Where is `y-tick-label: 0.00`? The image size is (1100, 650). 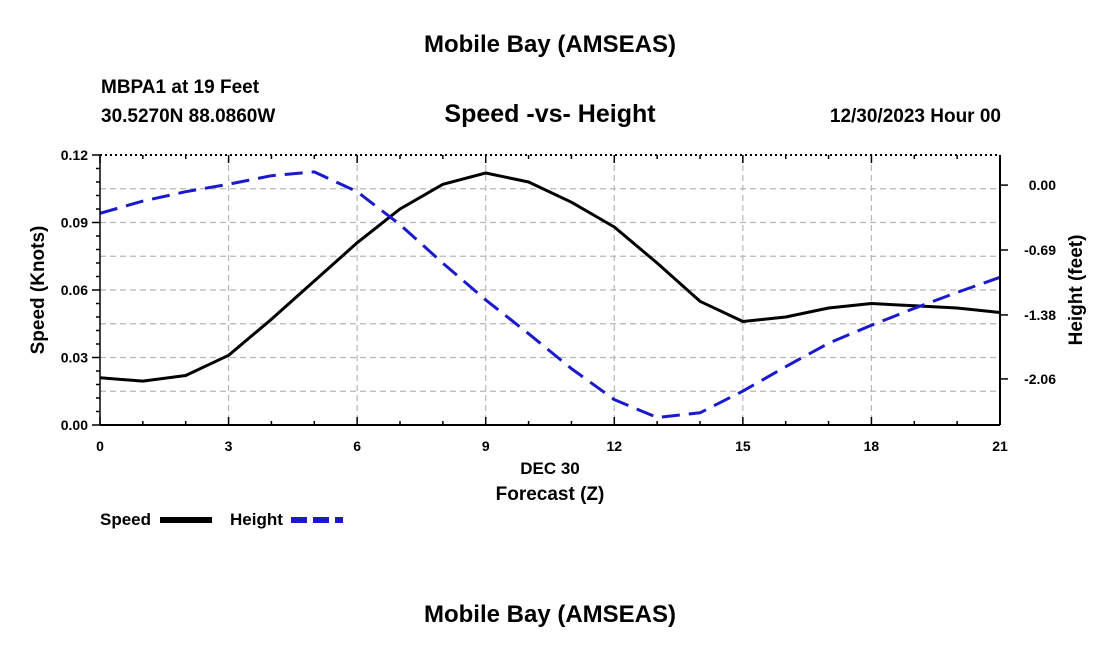
y-tick-label: 0.00 is located at coordinates (74, 425).